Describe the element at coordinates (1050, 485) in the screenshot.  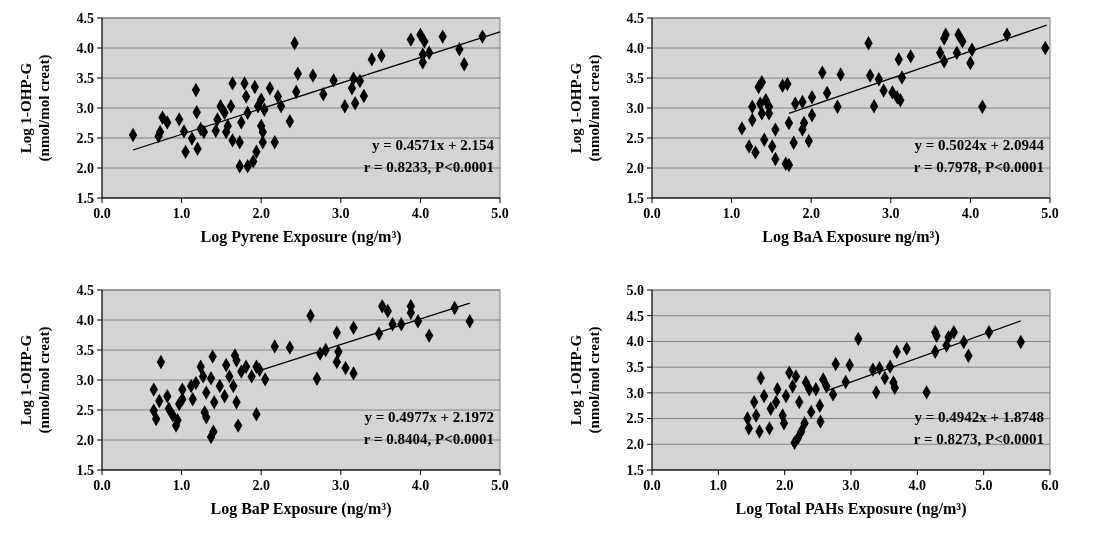
I see `x-tick-label: 6.0` at that location.